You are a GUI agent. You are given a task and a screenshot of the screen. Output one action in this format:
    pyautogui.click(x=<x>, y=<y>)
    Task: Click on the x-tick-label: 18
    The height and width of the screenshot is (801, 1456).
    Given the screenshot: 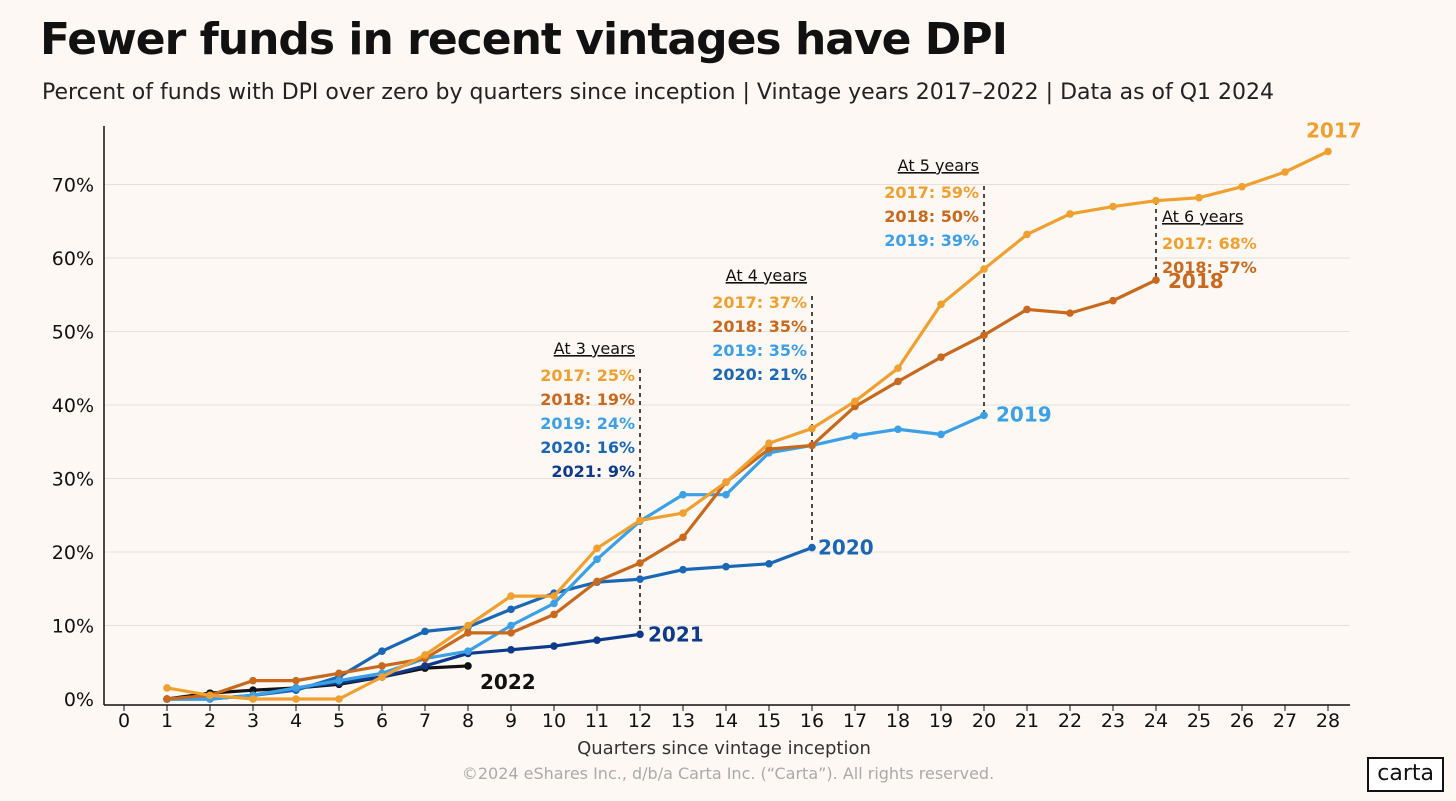 What is the action you would take?
    pyautogui.click(x=898, y=721)
    